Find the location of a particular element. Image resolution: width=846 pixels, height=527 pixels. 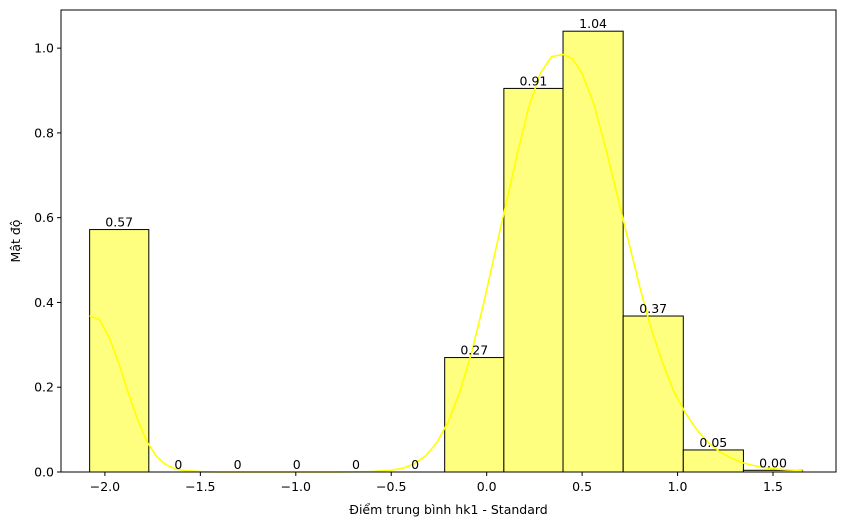

y-axis-label: Mật độ is located at coordinates (15, 241).